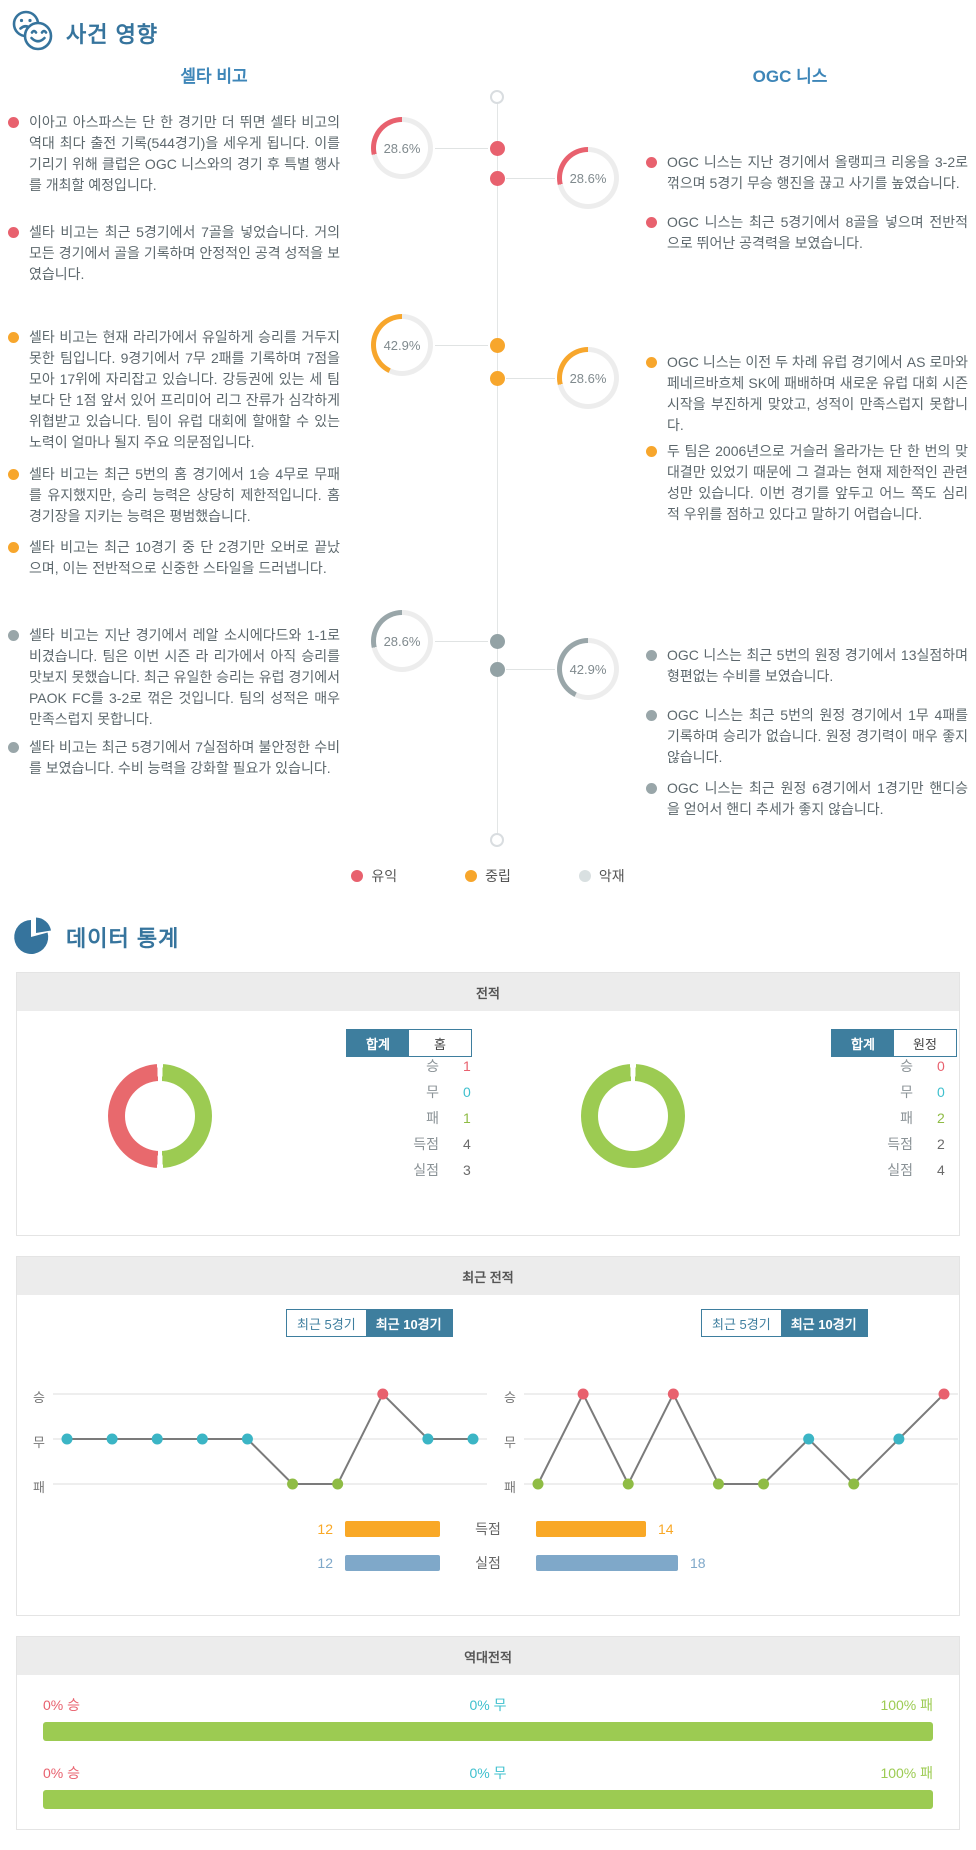  Describe the element at coordinates (426, 1170) in the screenshot. I see `stat-label: 실점` at that location.